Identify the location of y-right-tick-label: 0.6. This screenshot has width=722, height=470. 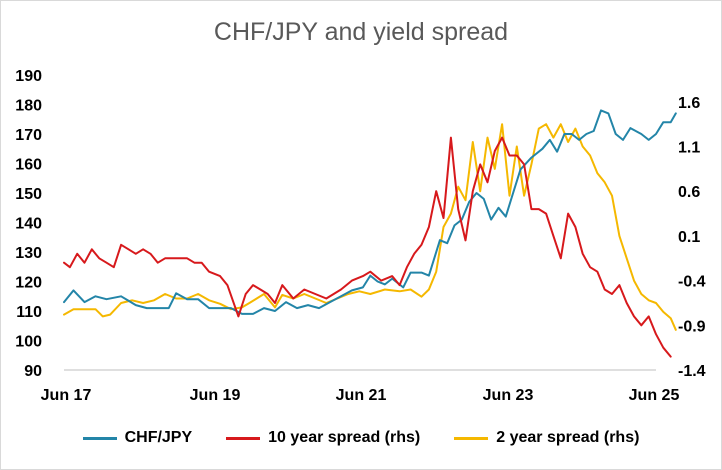
(689, 192).